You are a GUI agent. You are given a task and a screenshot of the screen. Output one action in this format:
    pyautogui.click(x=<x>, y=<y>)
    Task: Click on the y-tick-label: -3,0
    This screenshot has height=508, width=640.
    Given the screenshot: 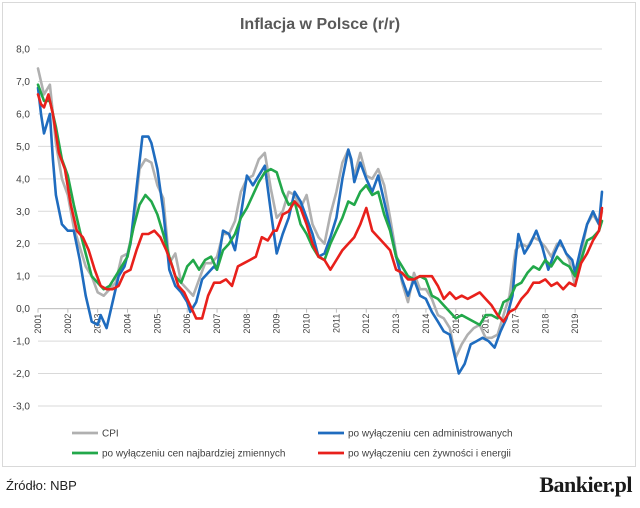 What is the action you would take?
    pyautogui.click(x=22, y=407)
    